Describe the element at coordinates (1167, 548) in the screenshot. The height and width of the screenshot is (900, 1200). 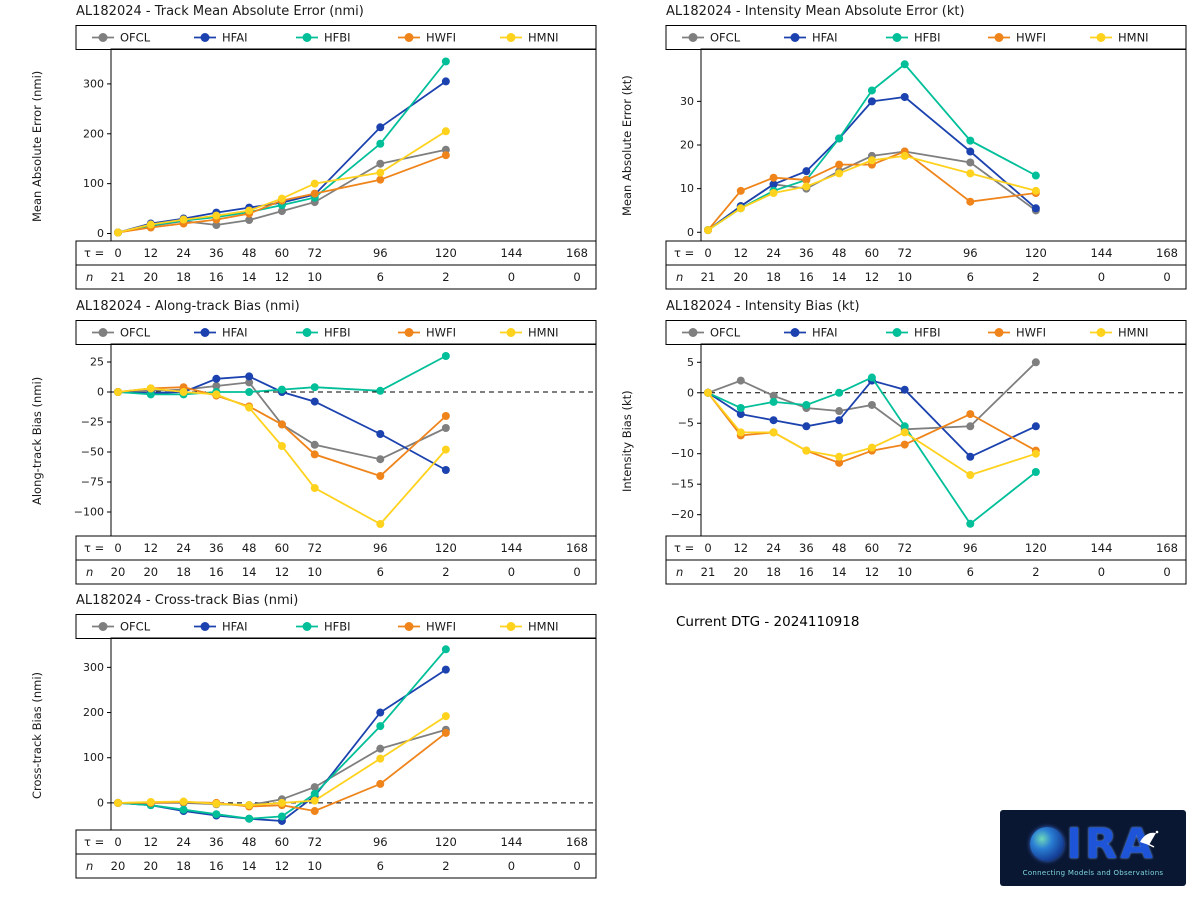
I see `tau-value: 168` at that location.